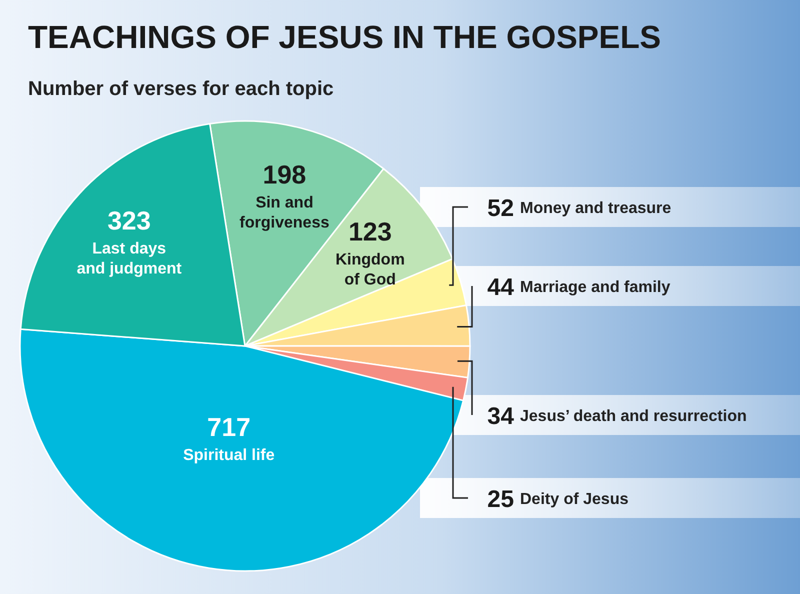 The height and width of the screenshot is (594, 800). What do you see at coordinates (370, 269) in the screenshot?
I see `slice-label: Kingdom of God` at bounding box center [370, 269].